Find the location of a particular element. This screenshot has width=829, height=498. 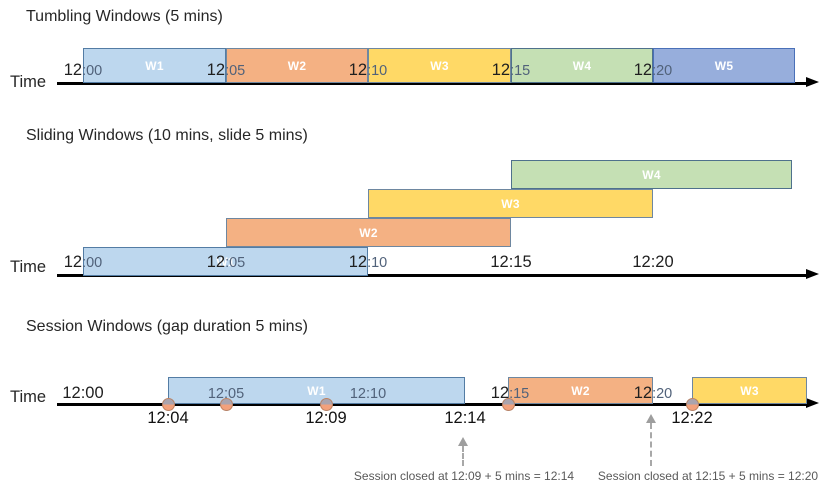

tick-label-tumbling: 12:15 is located at coordinates (511, 71).